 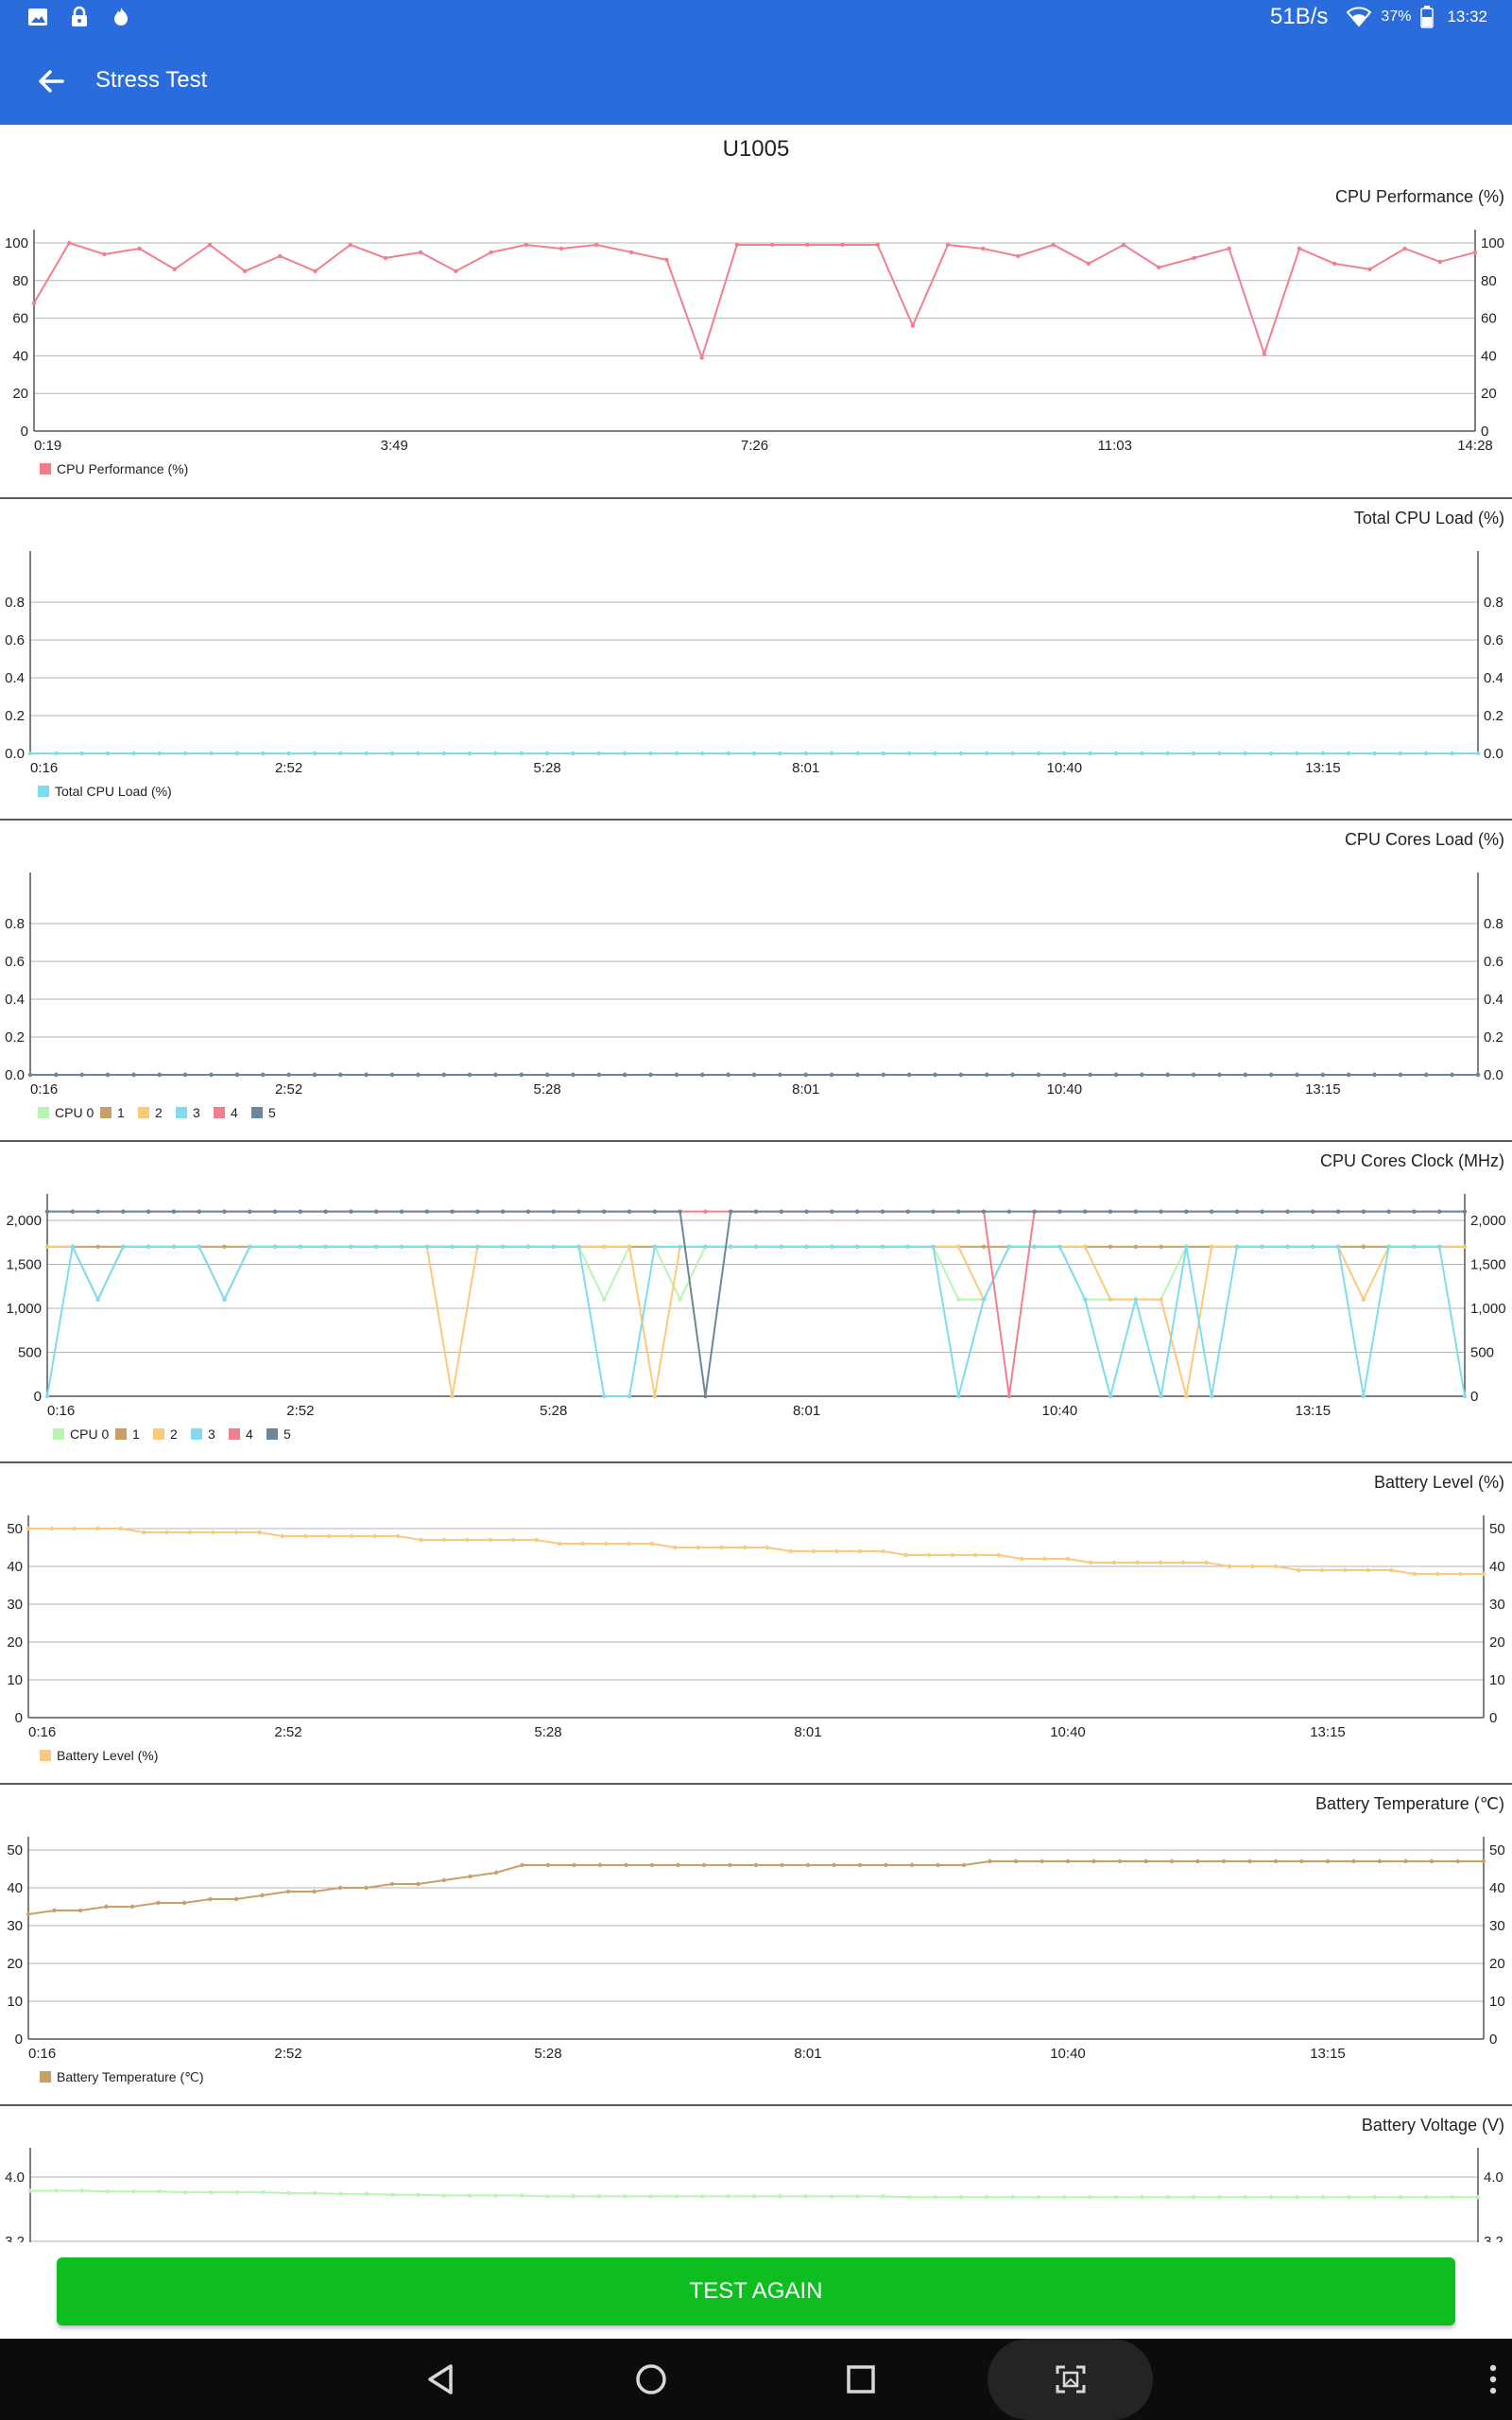 I want to click on y-tick-label-right: 0.6, so click(x=1493, y=962).